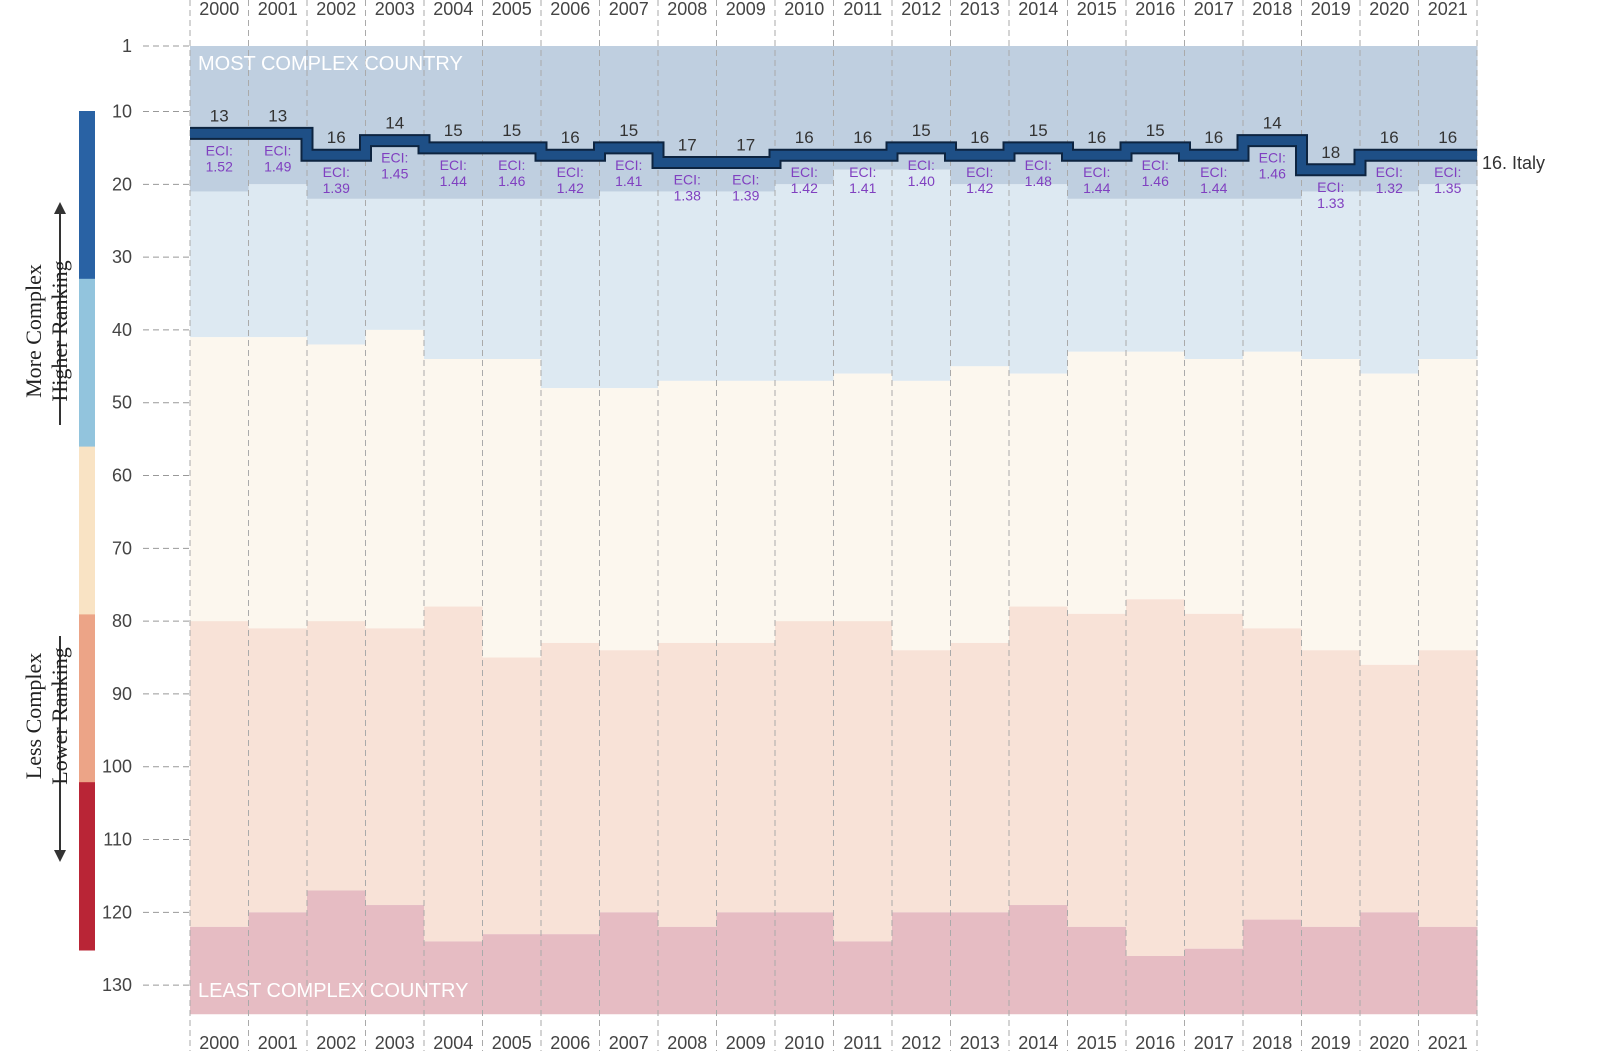 Image resolution: width=1600 pixels, height=1051 pixels. What do you see at coordinates (687, 195) in the screenshot?
I see `eci-value-label: 1.38` at bounding box center [687, 195].